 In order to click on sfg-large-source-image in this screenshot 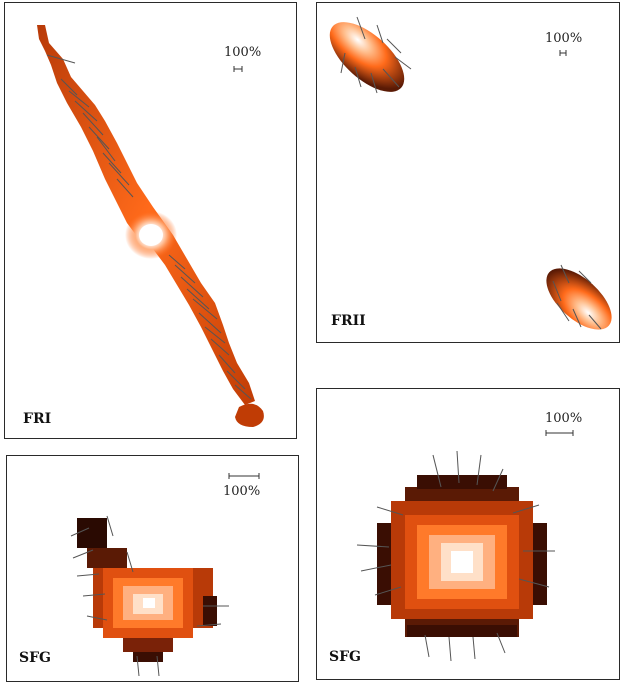, I will do `click(465, 546)`.